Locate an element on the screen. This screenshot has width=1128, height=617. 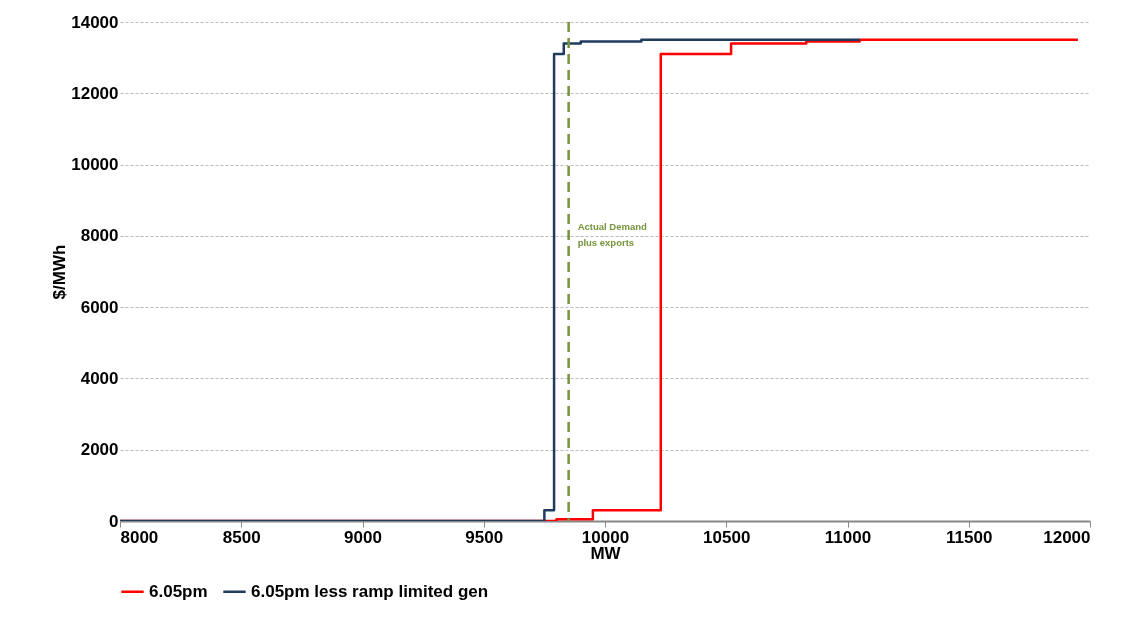
y-tick-label: 6000 is located at coordinates (99, 307).